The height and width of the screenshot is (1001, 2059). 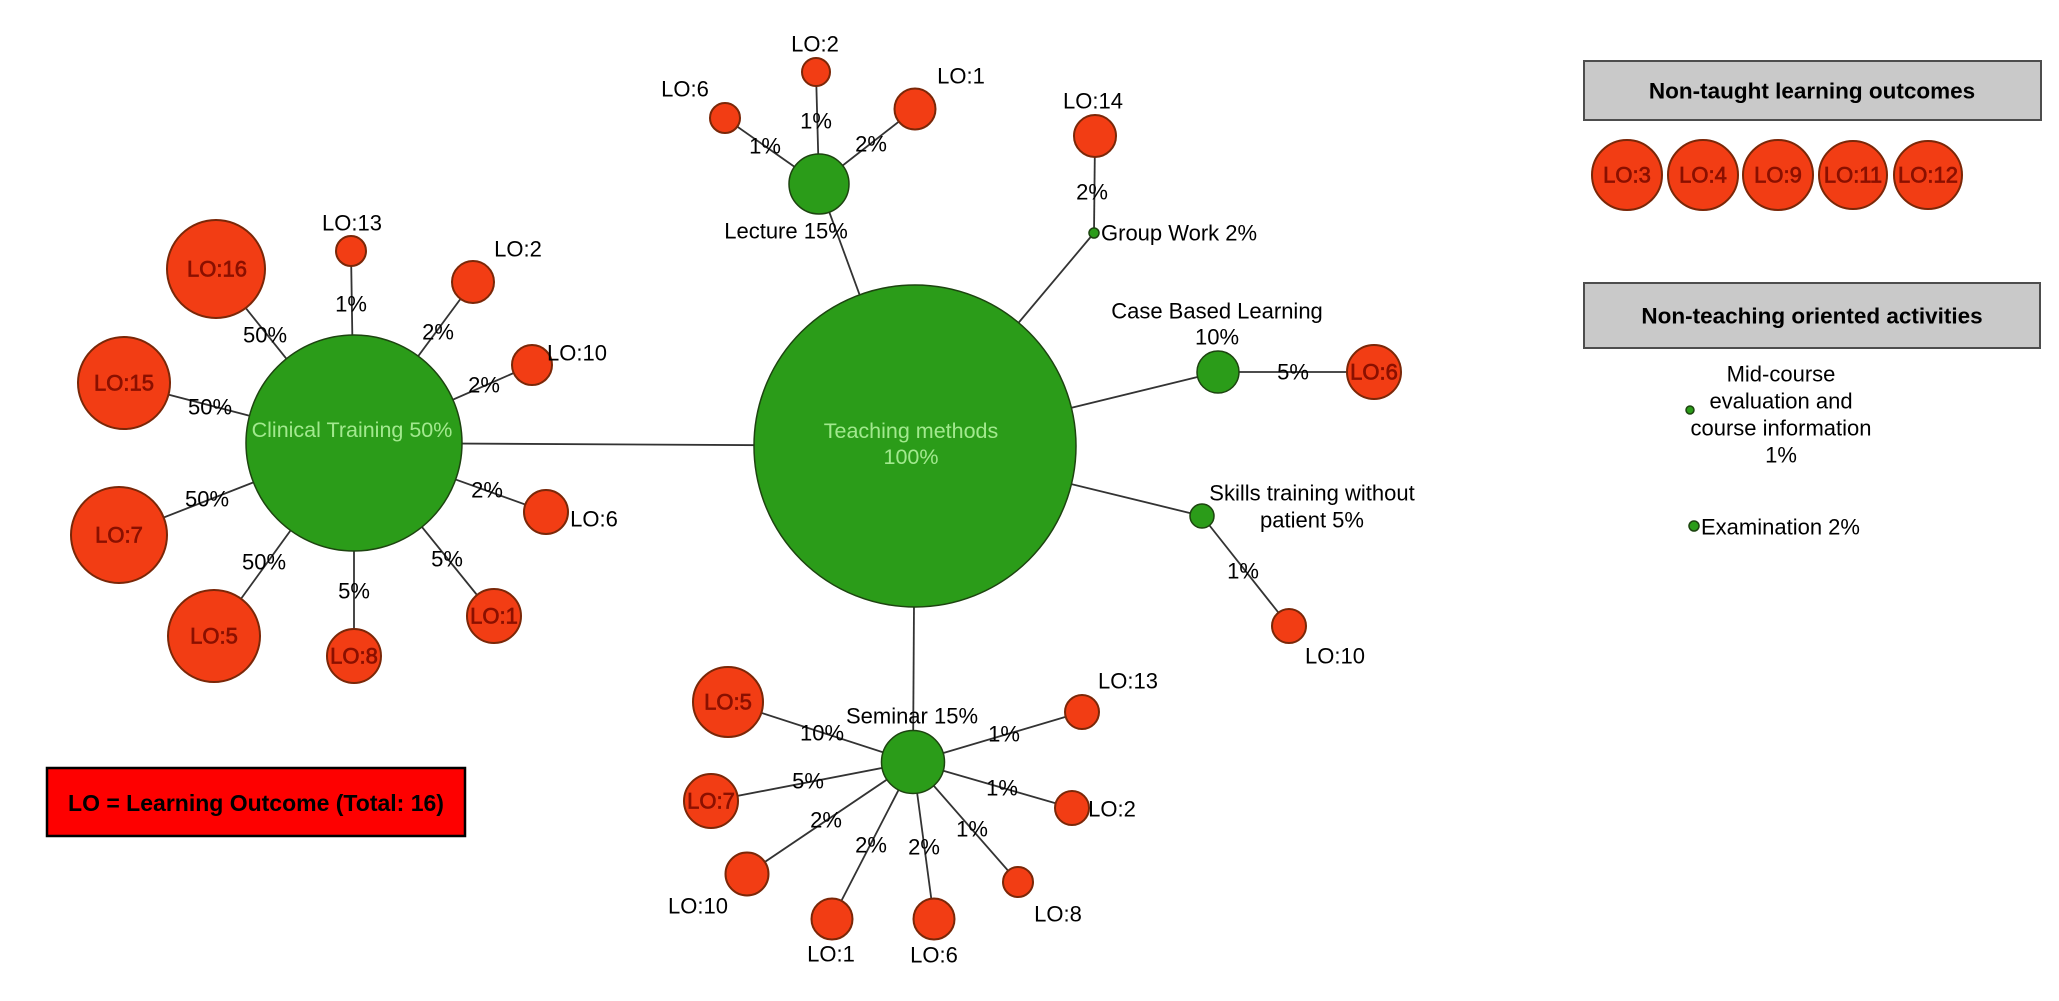 I want to click on svg-text: course information, so click(x=1781, y=428).